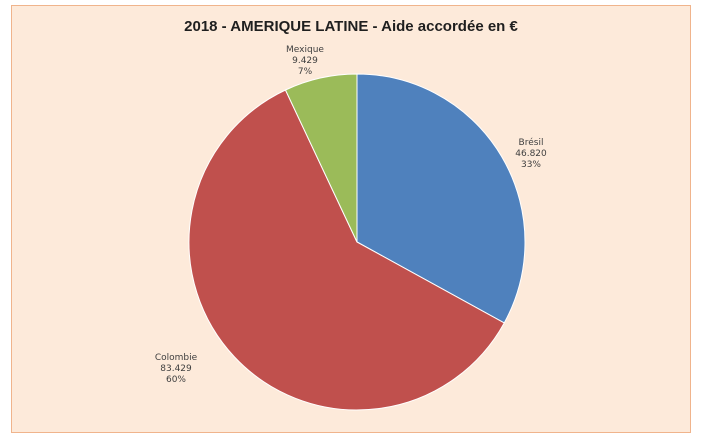  Describe the element at coordinates (305, 72) in the screenshot. I see `slice-label-percent: 7%` at that location.